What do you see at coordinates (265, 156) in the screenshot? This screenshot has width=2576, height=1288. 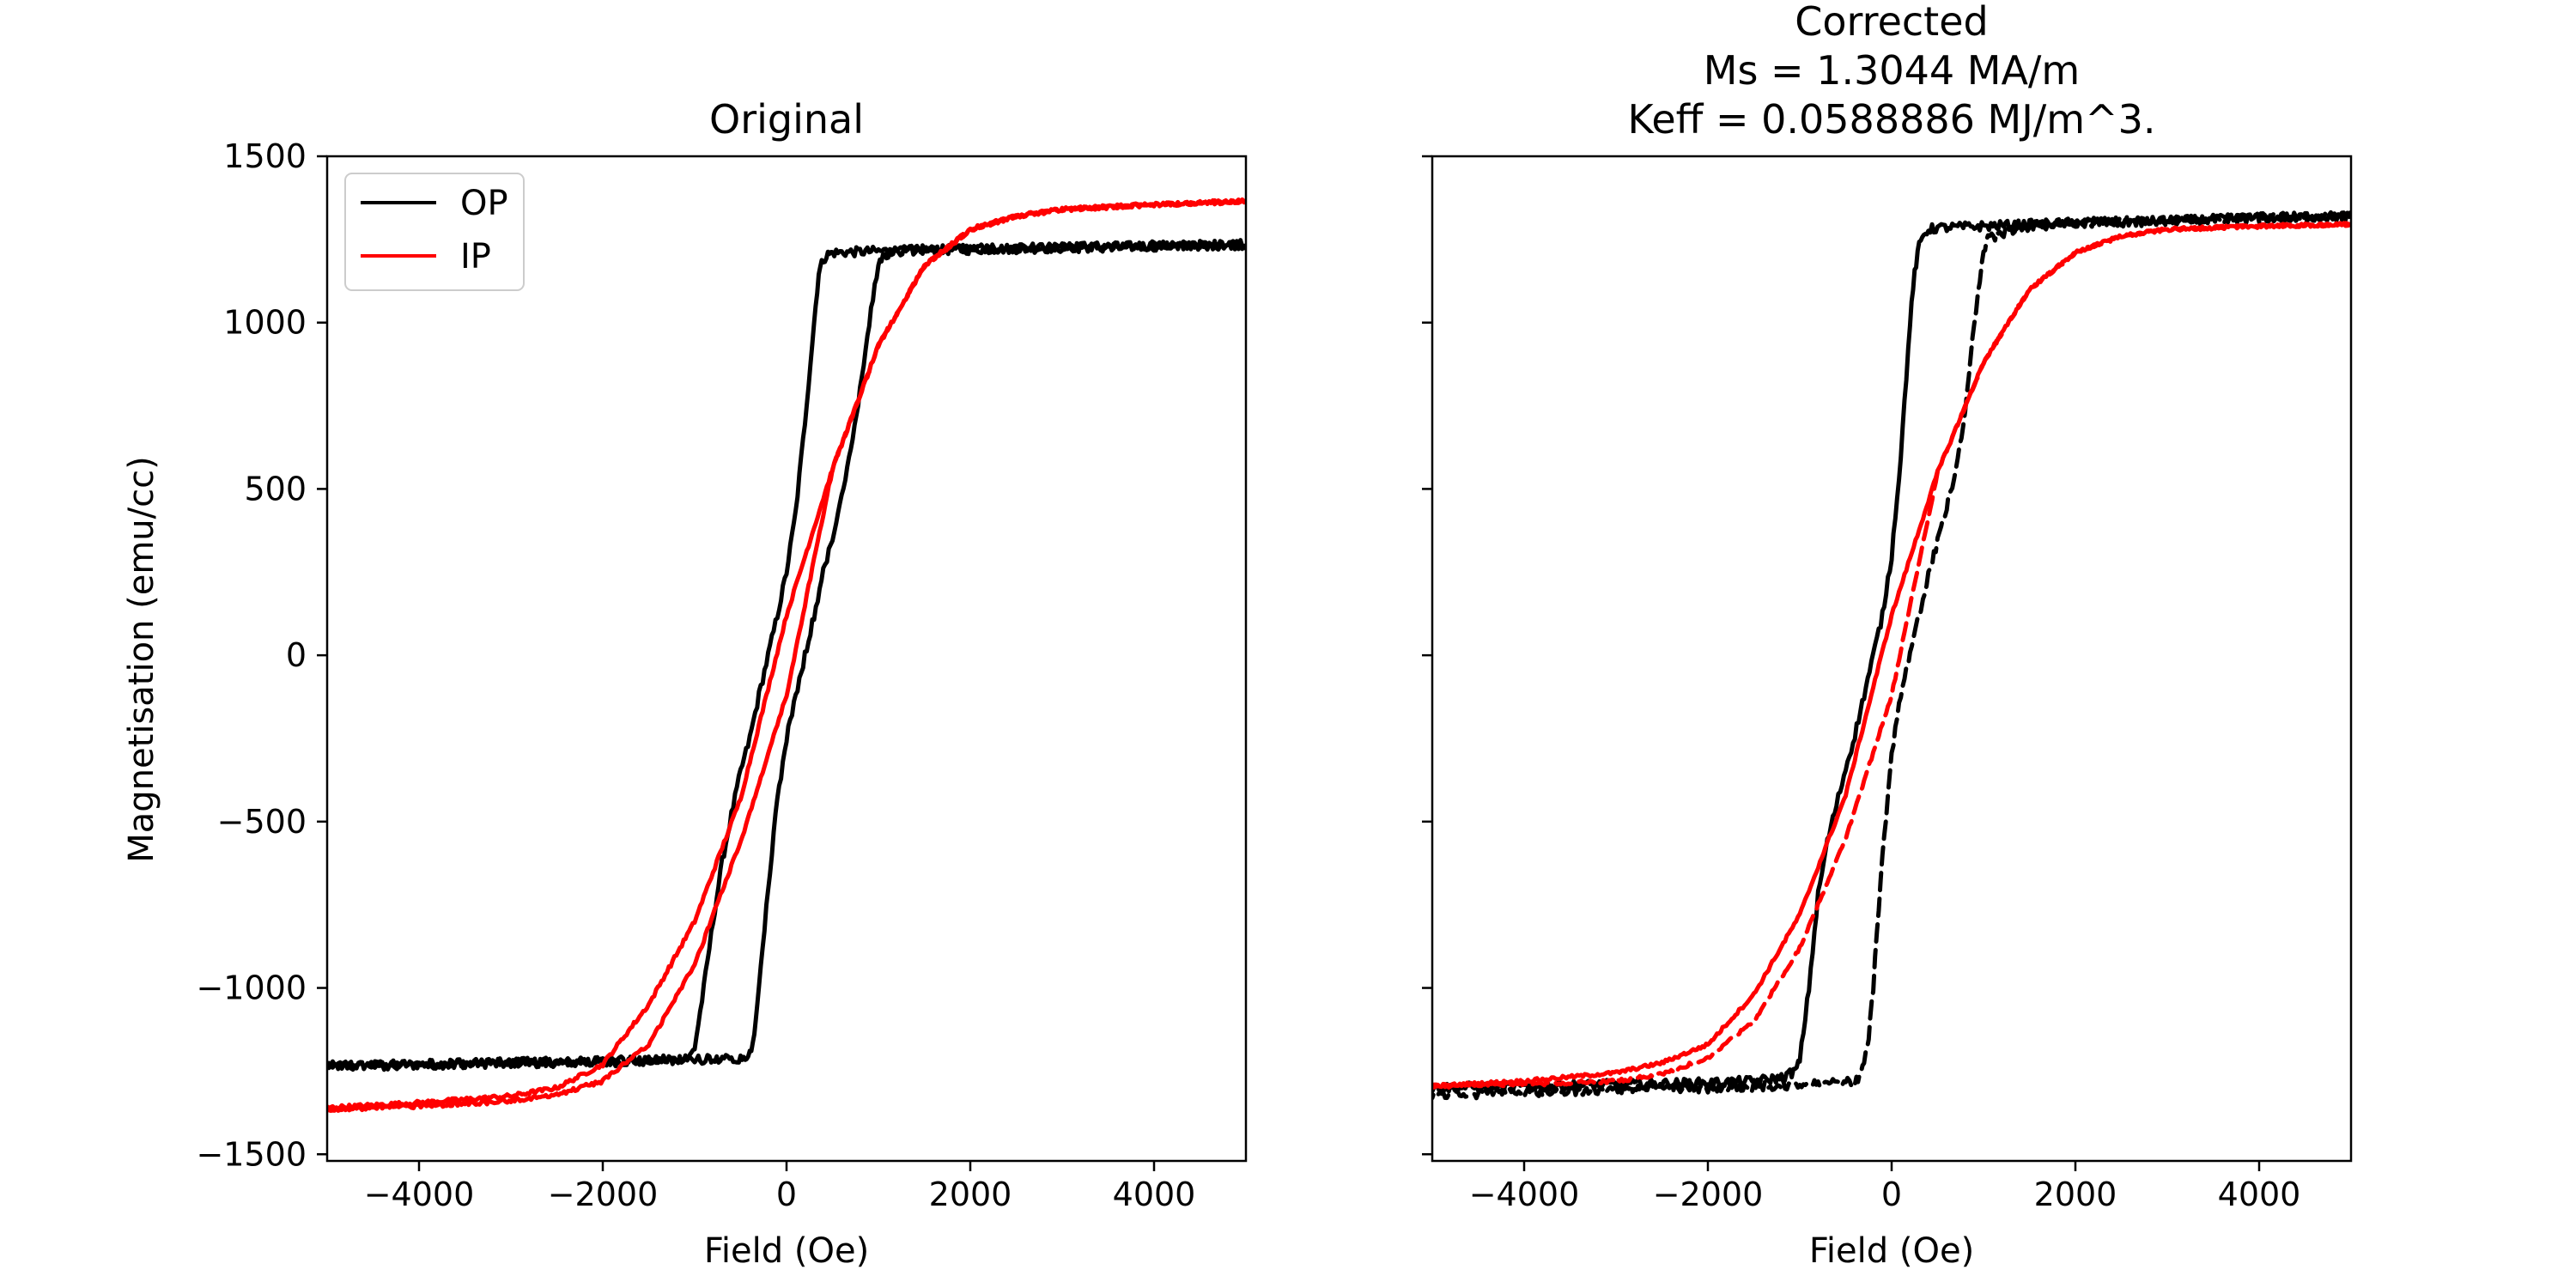 I see `original-y-tick-label: 1500` at bounding box center [265, 156].